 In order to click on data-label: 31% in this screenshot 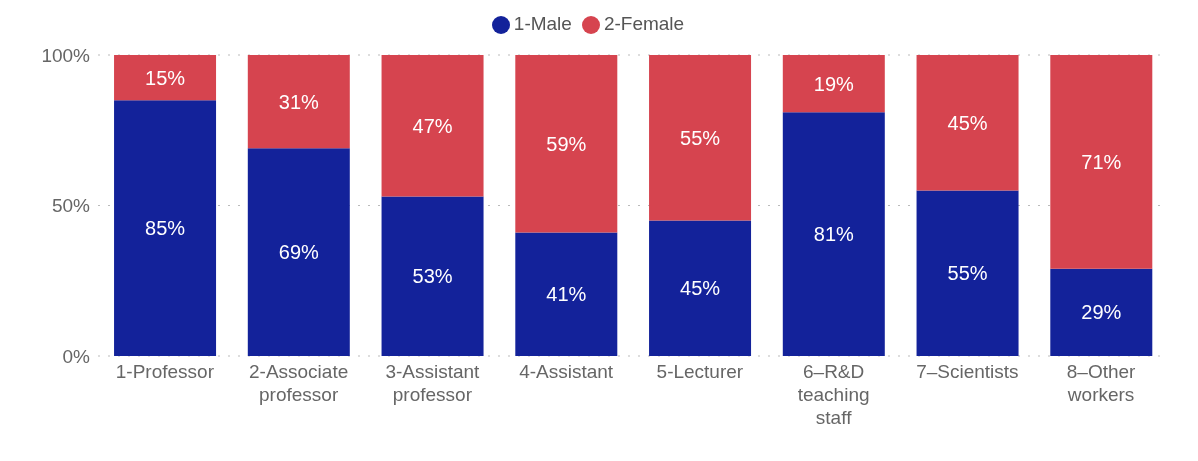, I will do `click(299, 101)`.